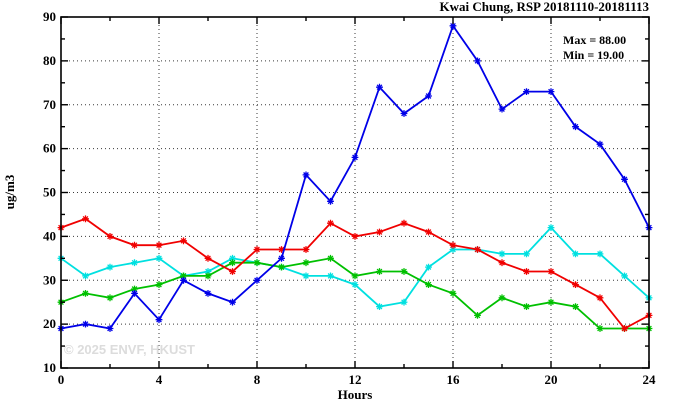 Image resolution: width=674 pixels, height=409 pixels. I want to click on x-tick-label: 0, so click(61, 379).